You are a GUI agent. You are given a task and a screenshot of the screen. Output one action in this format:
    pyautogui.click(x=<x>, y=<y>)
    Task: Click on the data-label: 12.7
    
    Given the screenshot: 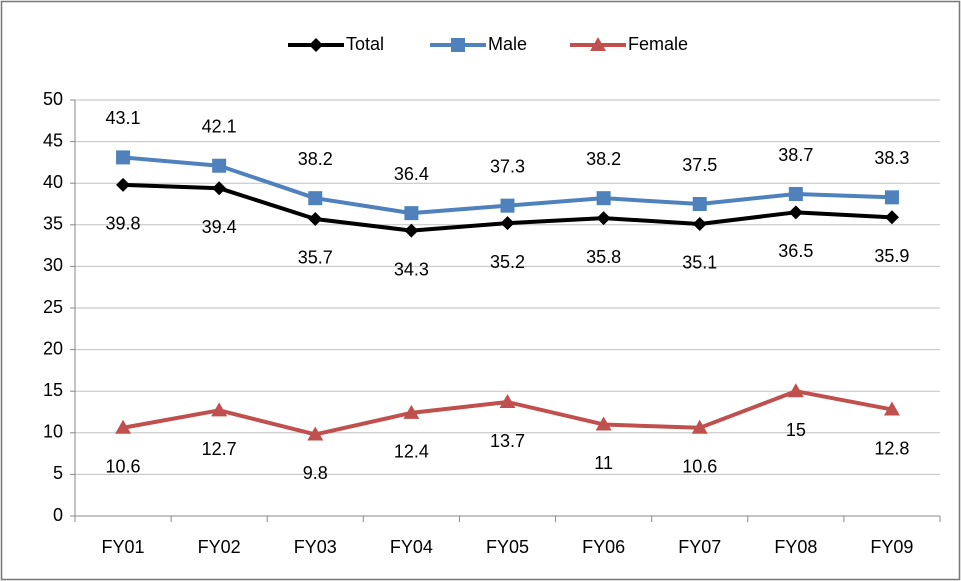 What is the action you would take?
    pyautogui.click(x=219, y=449)
    